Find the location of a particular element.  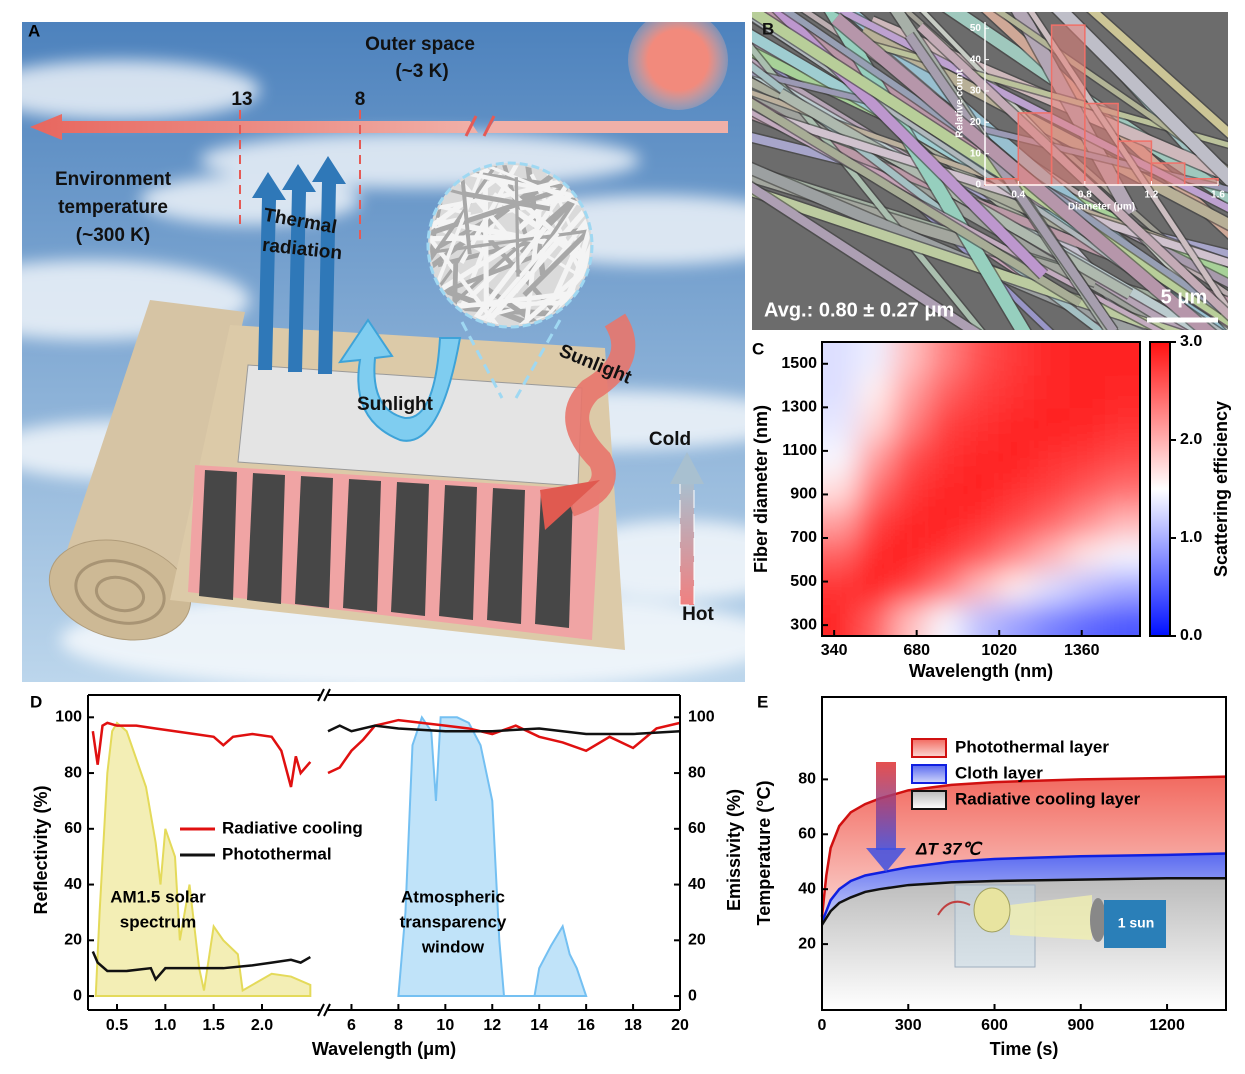

illustration-text: Sunlight is located at coordinates (395, 404).